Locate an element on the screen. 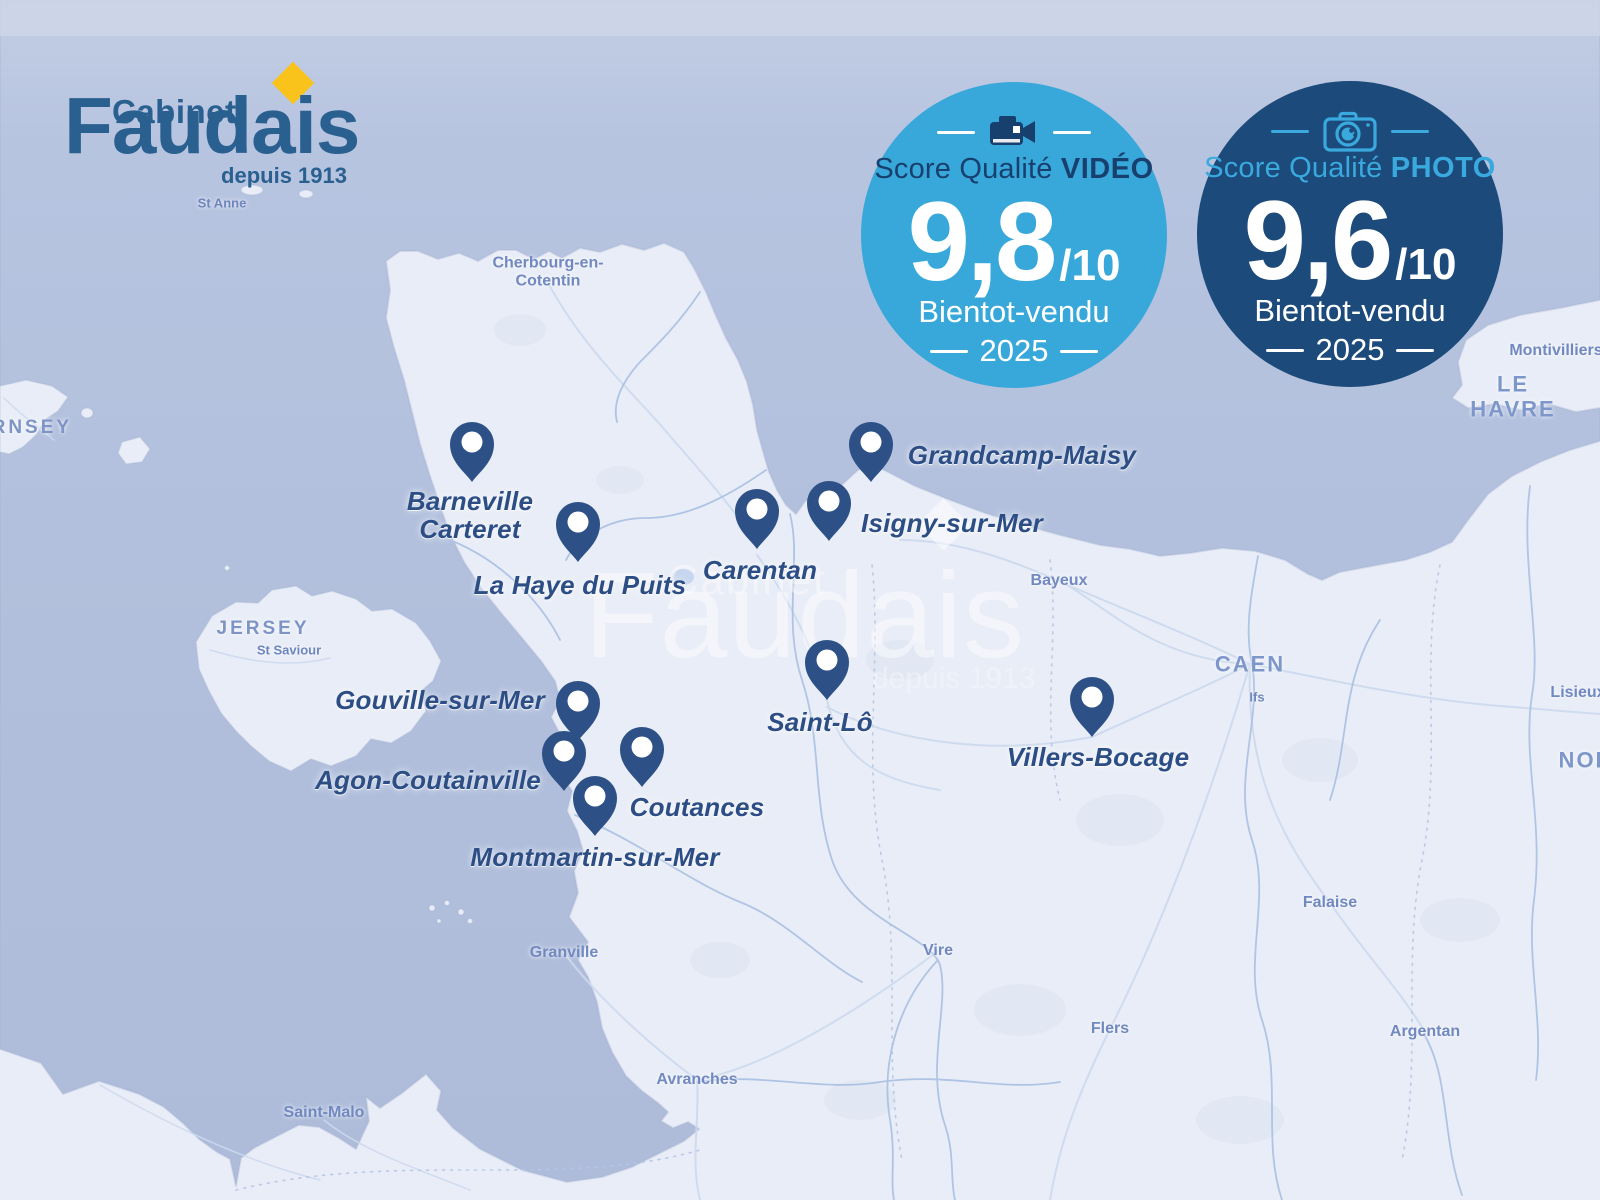 This screenshot has height=1200, width=1600. map-label-montivilliers: Montivilliers is located at coordinates (1554, 350).